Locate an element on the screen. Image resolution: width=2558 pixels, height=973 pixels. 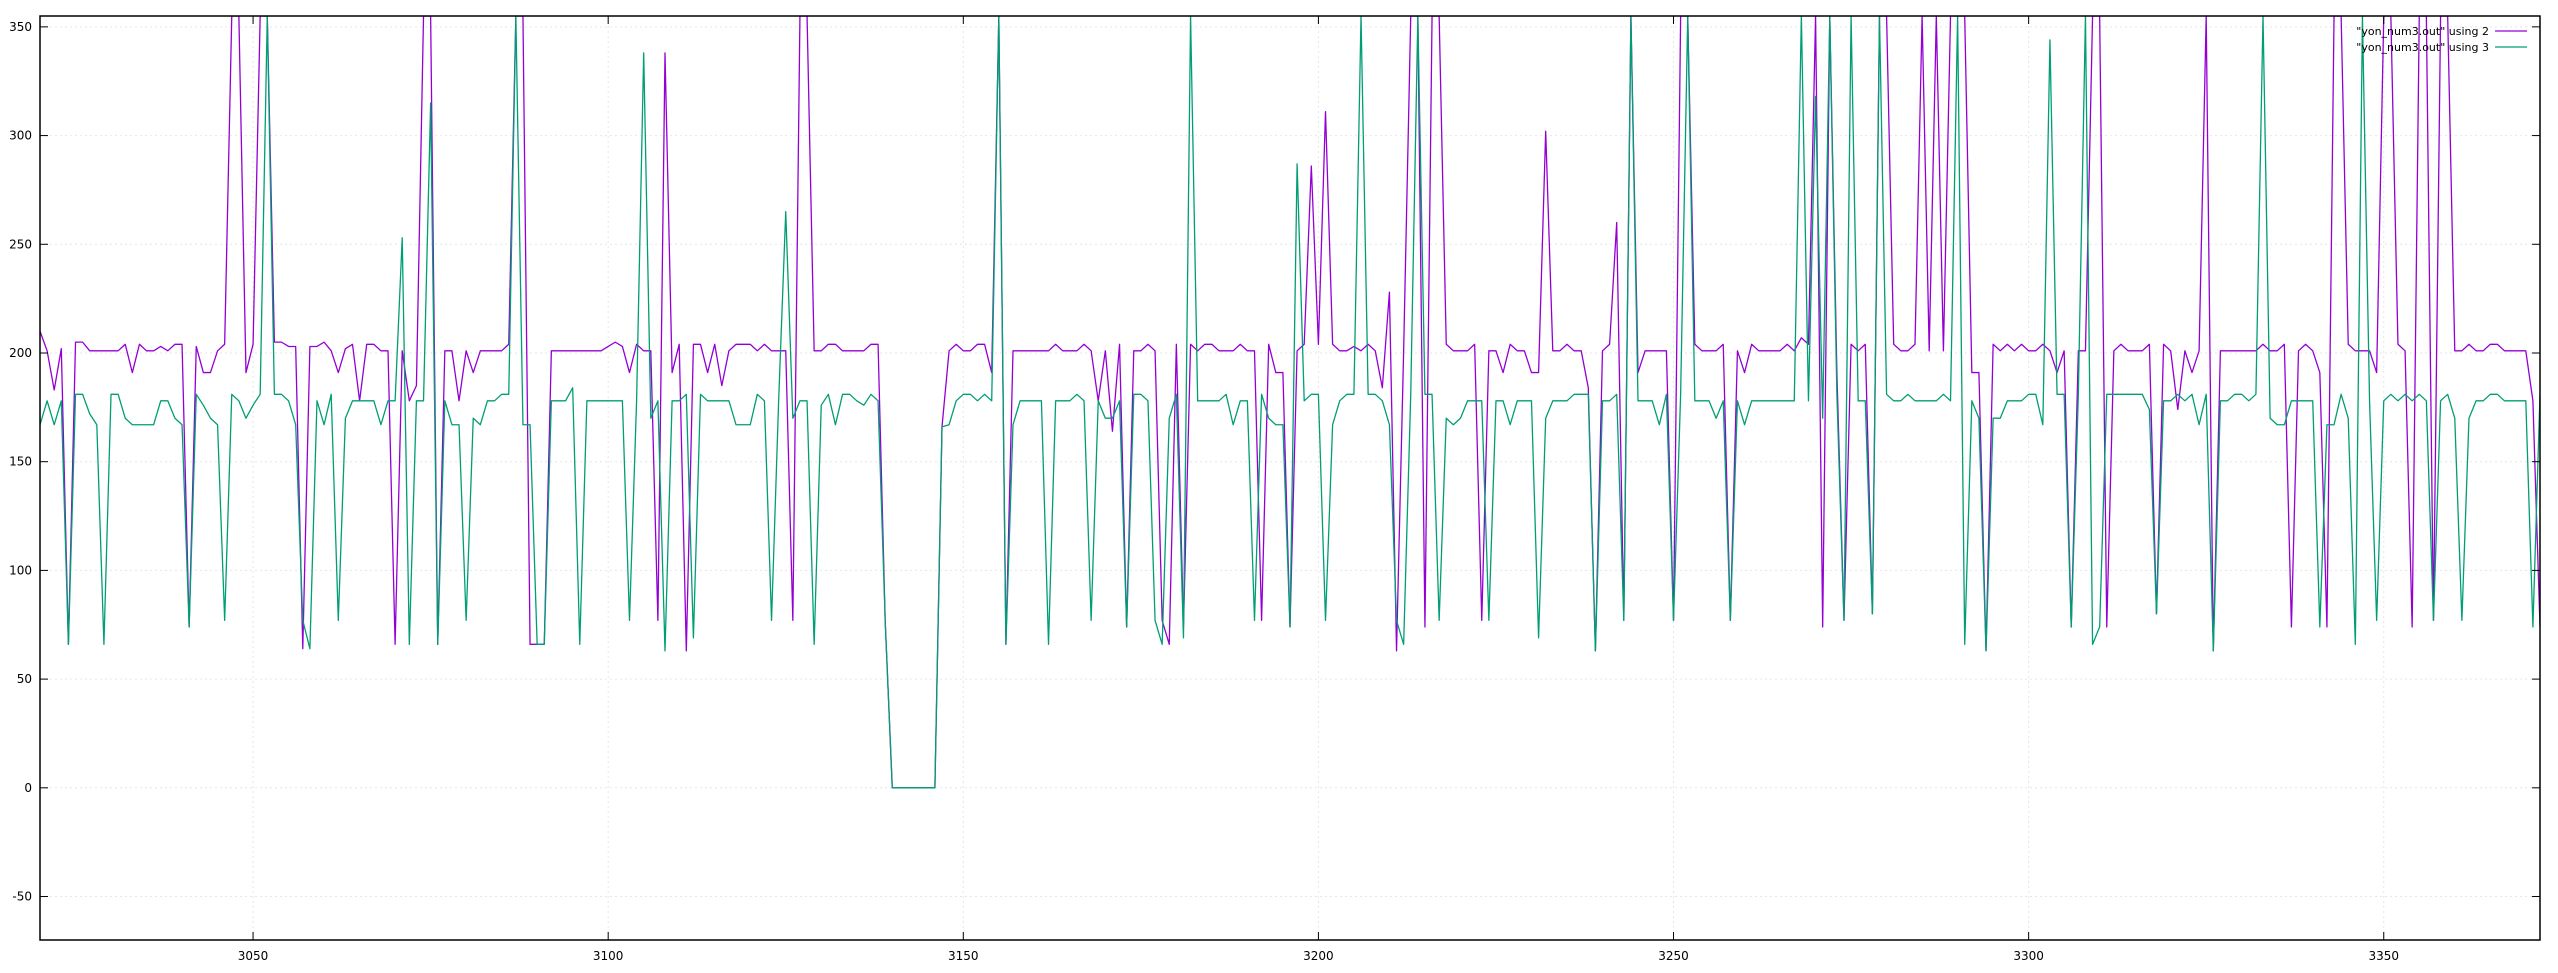
x-tick-label: 3050 is located at coordinates (253, 956).